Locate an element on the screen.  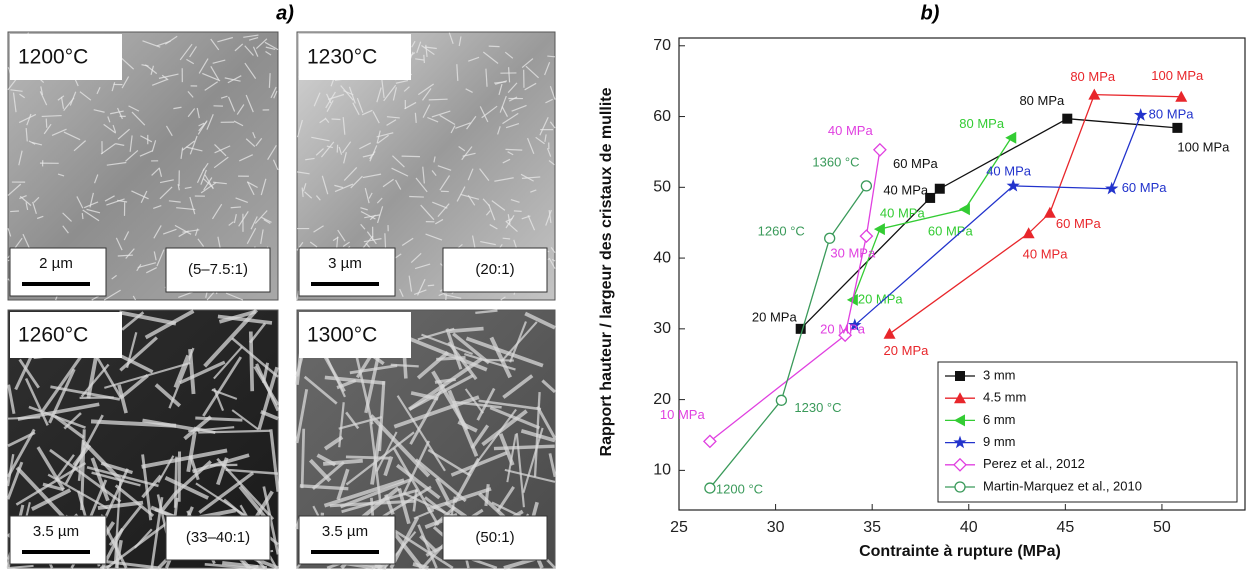
legend-label: 6 mm is located at coordinates (999, 419).